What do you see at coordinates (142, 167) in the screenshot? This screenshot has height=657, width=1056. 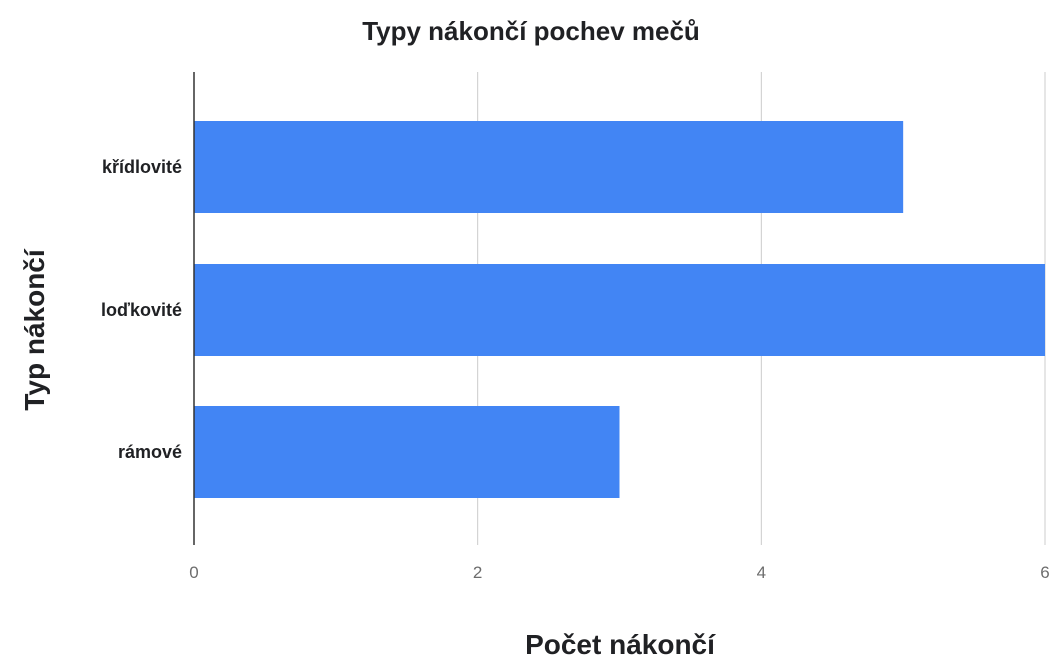 I see `category-label: křídlovité` at bounding box center [142, 167].